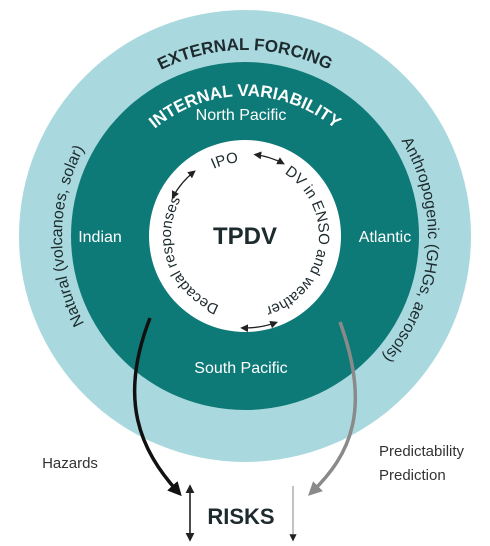  I want to click on center-title: TPDV, so click(245, 236).